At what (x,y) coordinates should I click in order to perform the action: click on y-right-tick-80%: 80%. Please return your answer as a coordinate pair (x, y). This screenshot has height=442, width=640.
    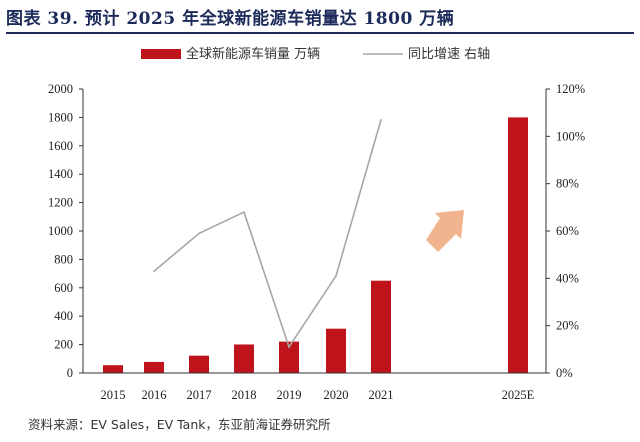
    Looking at the image, I should click on (567, 184).